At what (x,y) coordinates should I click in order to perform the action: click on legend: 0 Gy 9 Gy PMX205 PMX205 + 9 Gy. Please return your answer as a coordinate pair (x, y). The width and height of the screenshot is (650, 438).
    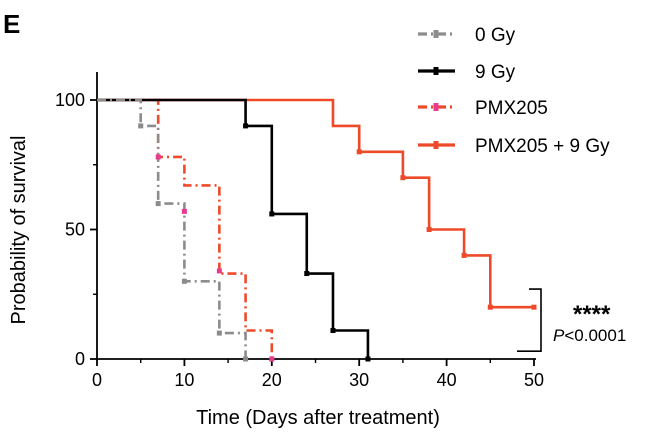
    Looking at the image, I should click on (514, 91).